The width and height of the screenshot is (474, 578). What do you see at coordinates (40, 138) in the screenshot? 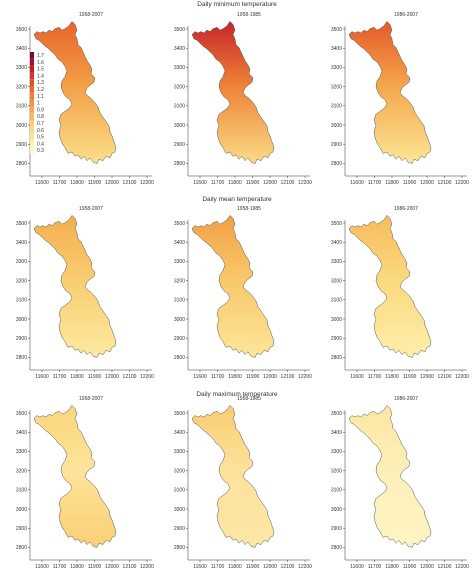
I see `legend-value-label: 0.5` at bounding box center [40, 138].